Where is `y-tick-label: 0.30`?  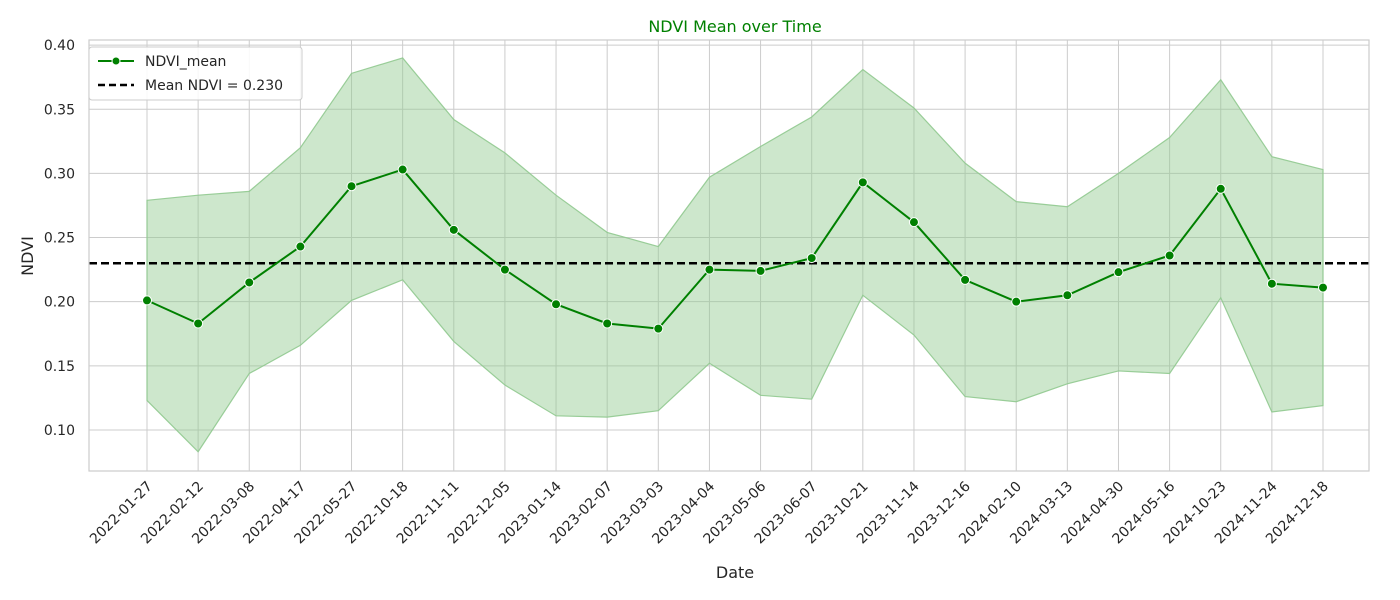
y-tick-label: 0.30 is located at coordinates (59, 174).